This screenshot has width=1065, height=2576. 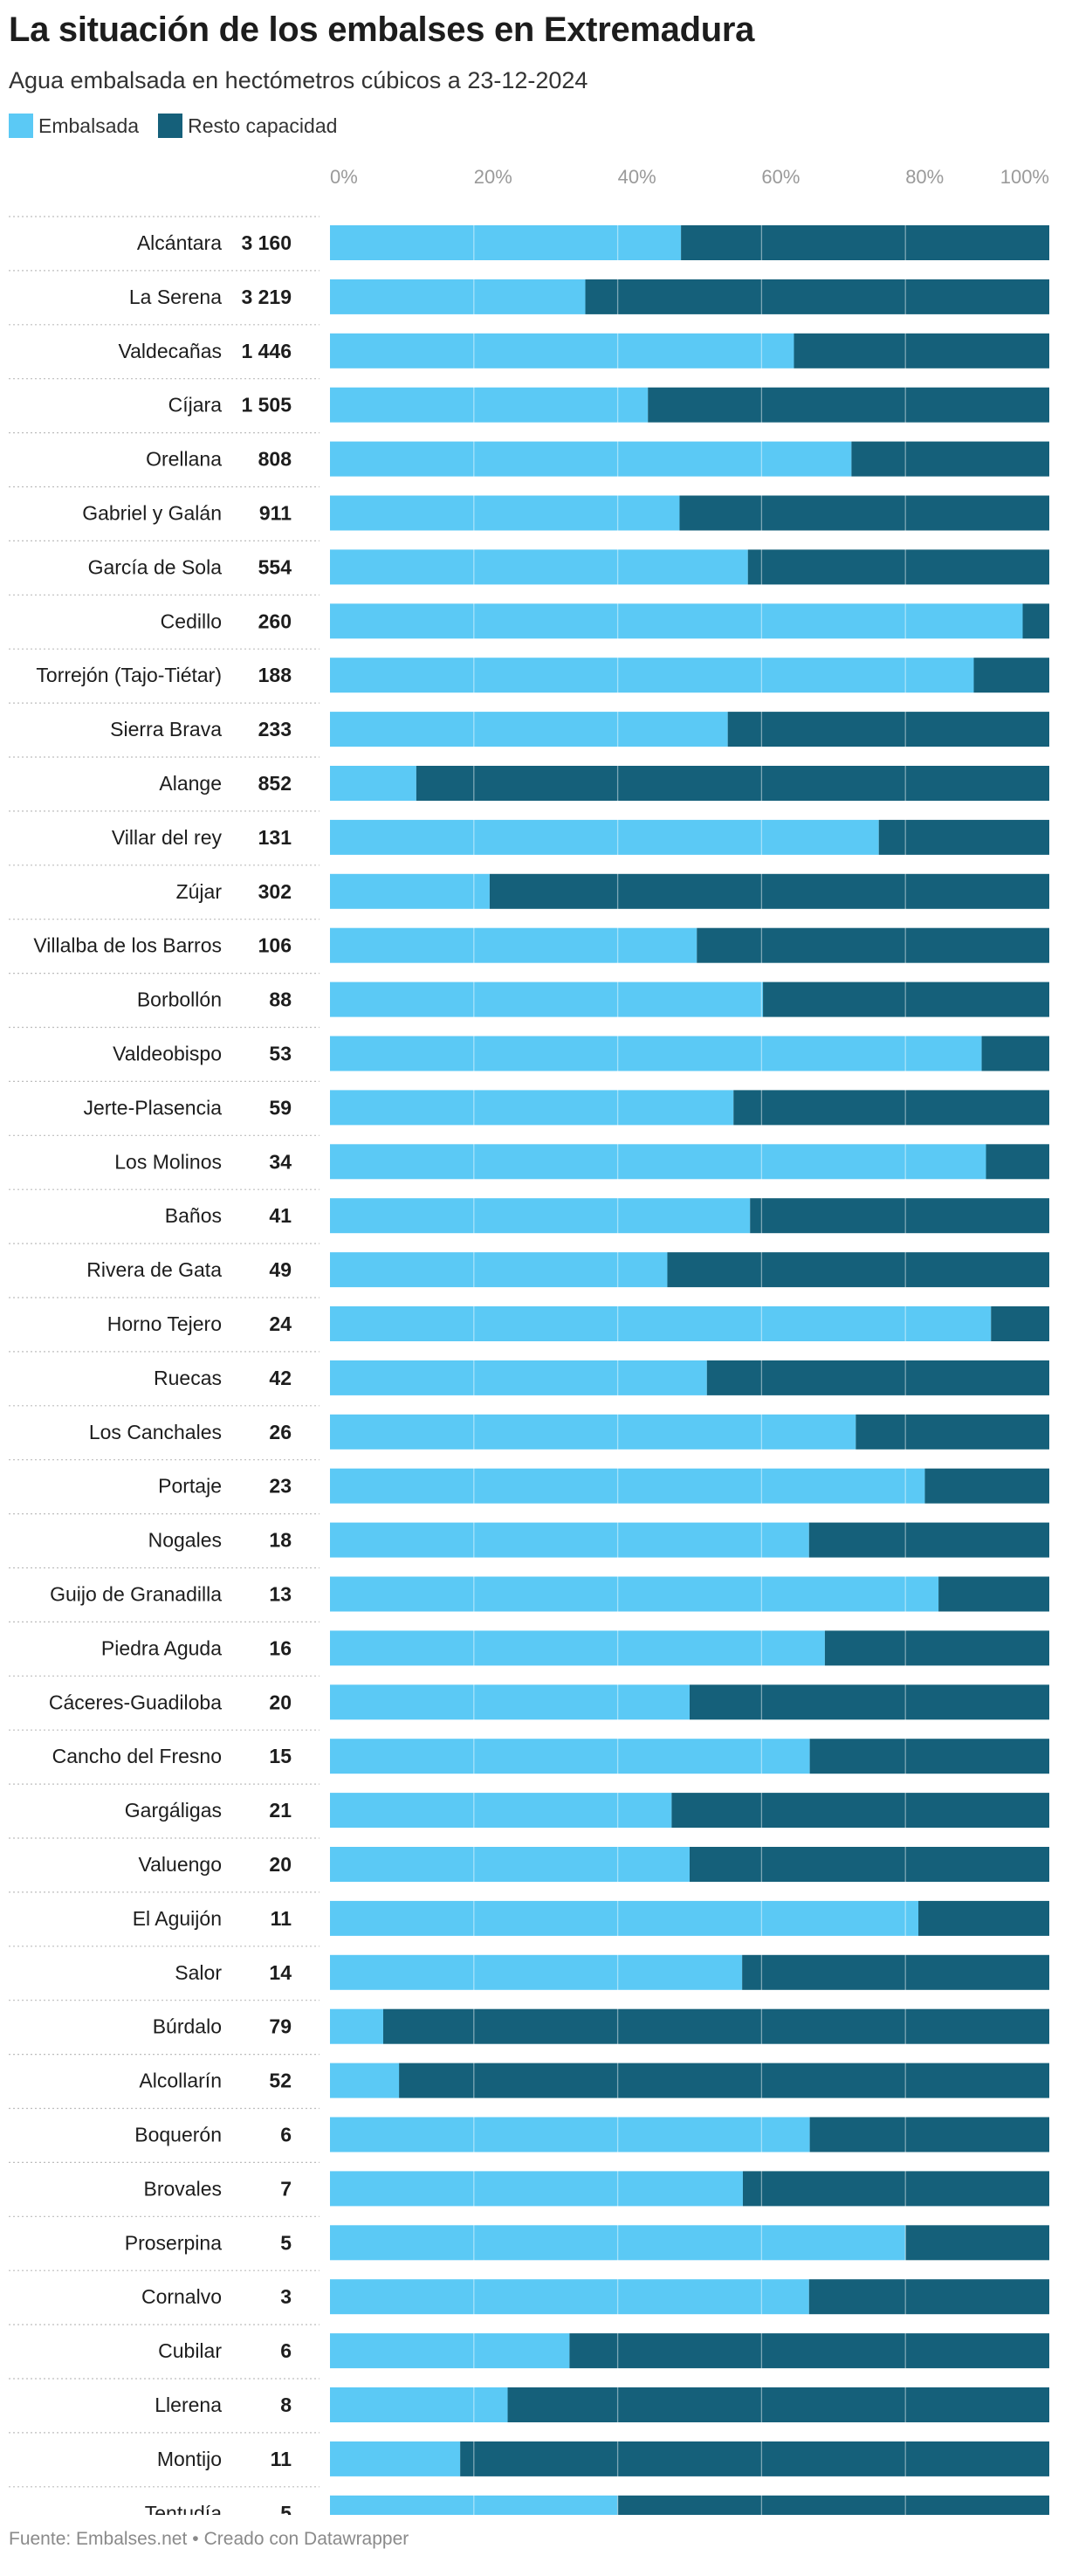 What do you see at coordinates (281, 2459) in the screenshot?
I see `volume-label: 11` at bounding box center [281, 2459].